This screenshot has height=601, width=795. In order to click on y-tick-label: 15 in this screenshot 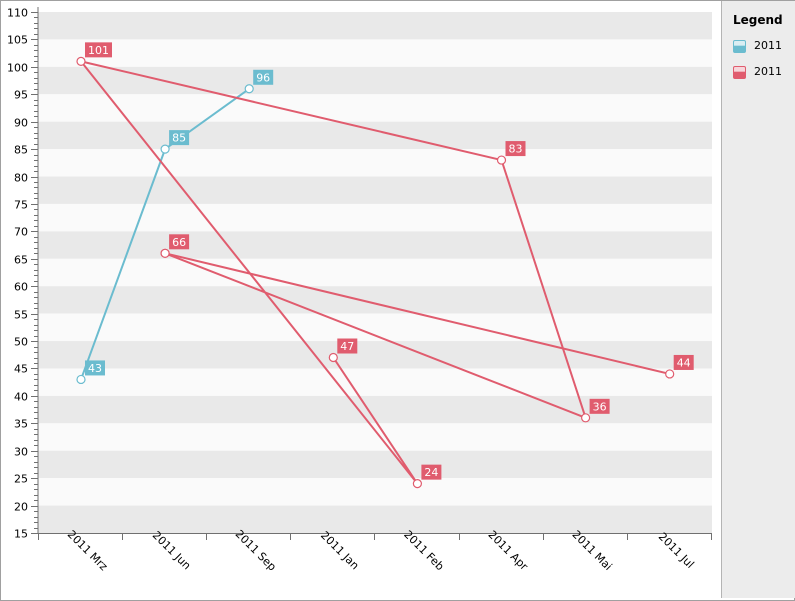, I will do `click(21, 534)`.